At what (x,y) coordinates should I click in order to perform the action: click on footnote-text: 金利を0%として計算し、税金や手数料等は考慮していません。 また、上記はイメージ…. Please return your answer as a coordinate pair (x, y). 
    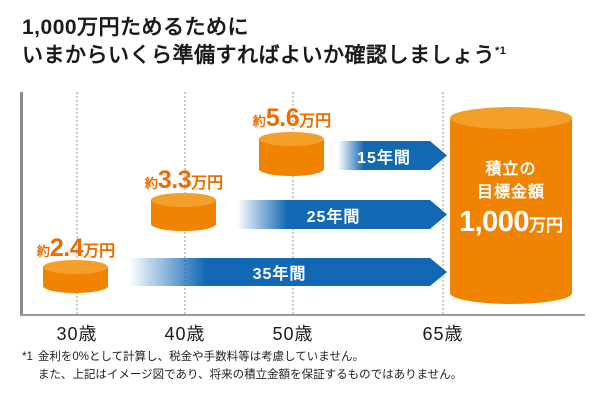
    Looking at the image, I should click on (310, 367).